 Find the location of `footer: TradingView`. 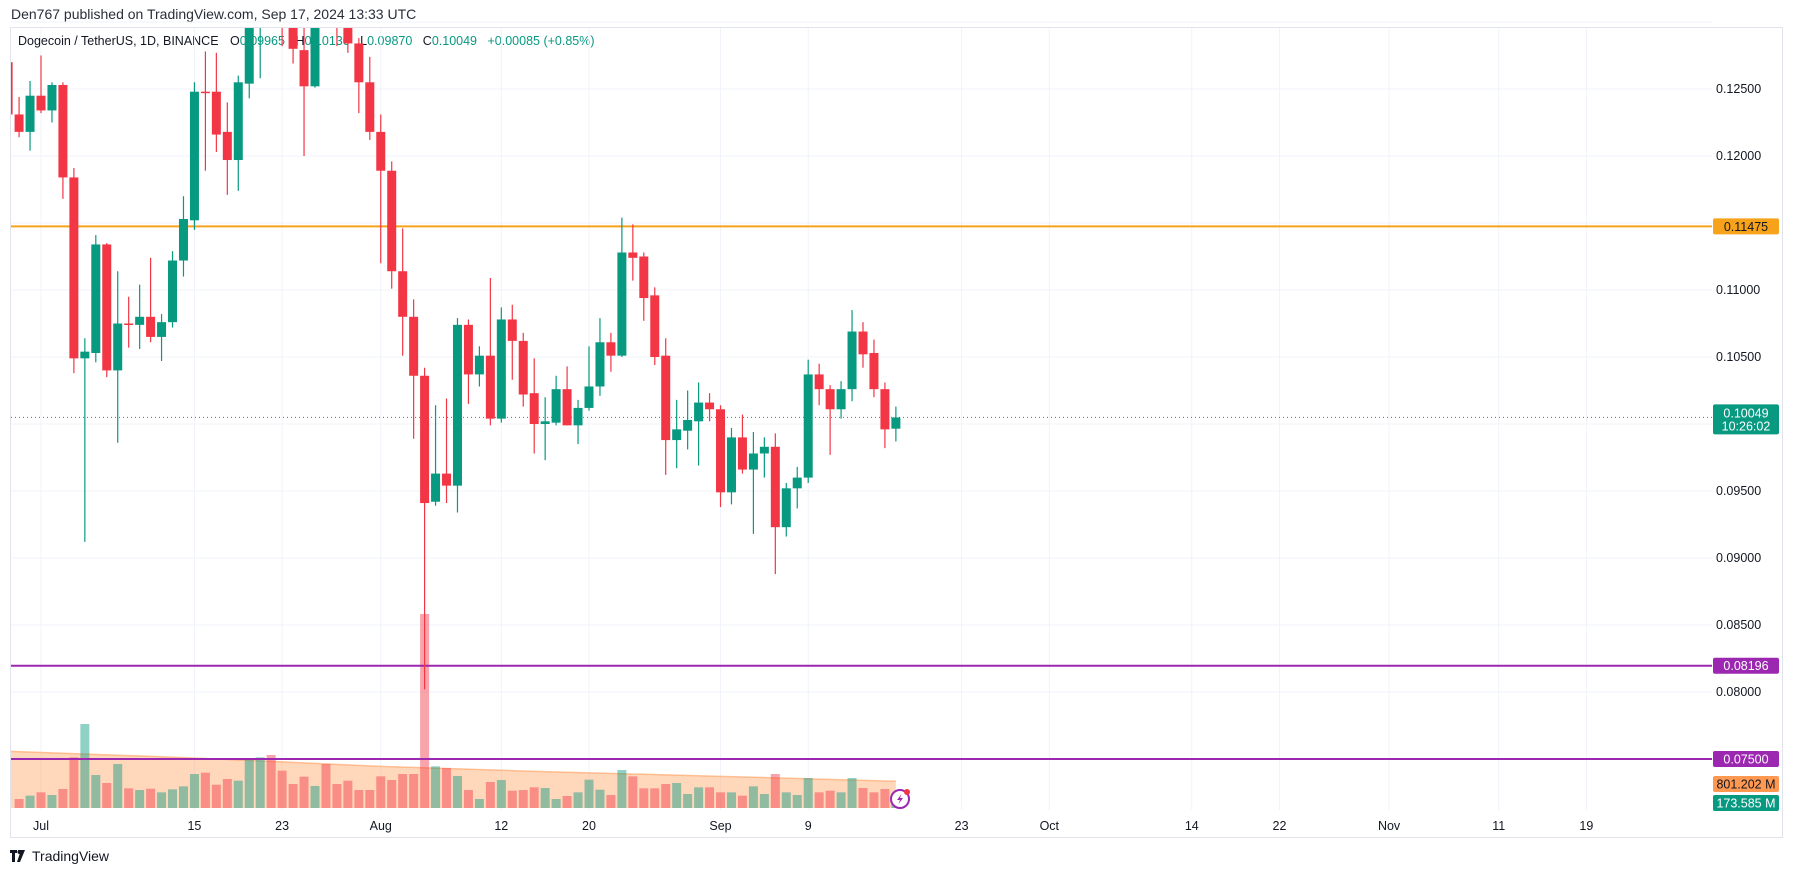

footer: TradingView is located at coordinates (59, 856).